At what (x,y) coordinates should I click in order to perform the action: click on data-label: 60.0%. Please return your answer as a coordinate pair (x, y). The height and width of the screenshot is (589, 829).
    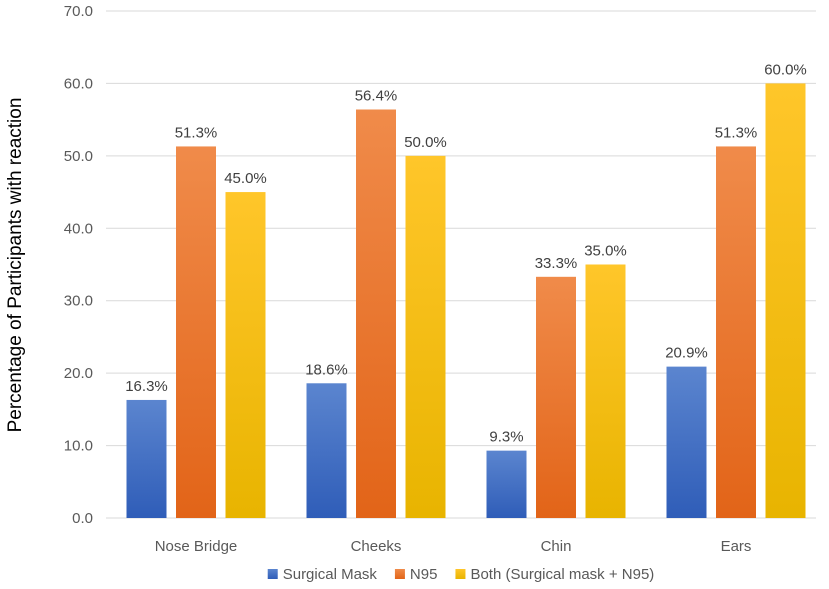
    Looking at the image, I should click on (785, 69).